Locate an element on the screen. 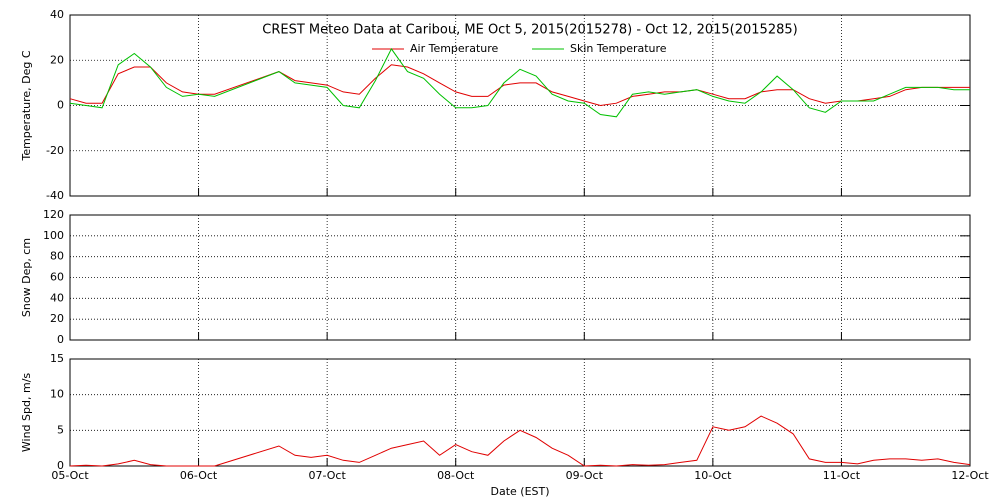  x-tick-label: 09-Oct is located at coordinates (585, 475).